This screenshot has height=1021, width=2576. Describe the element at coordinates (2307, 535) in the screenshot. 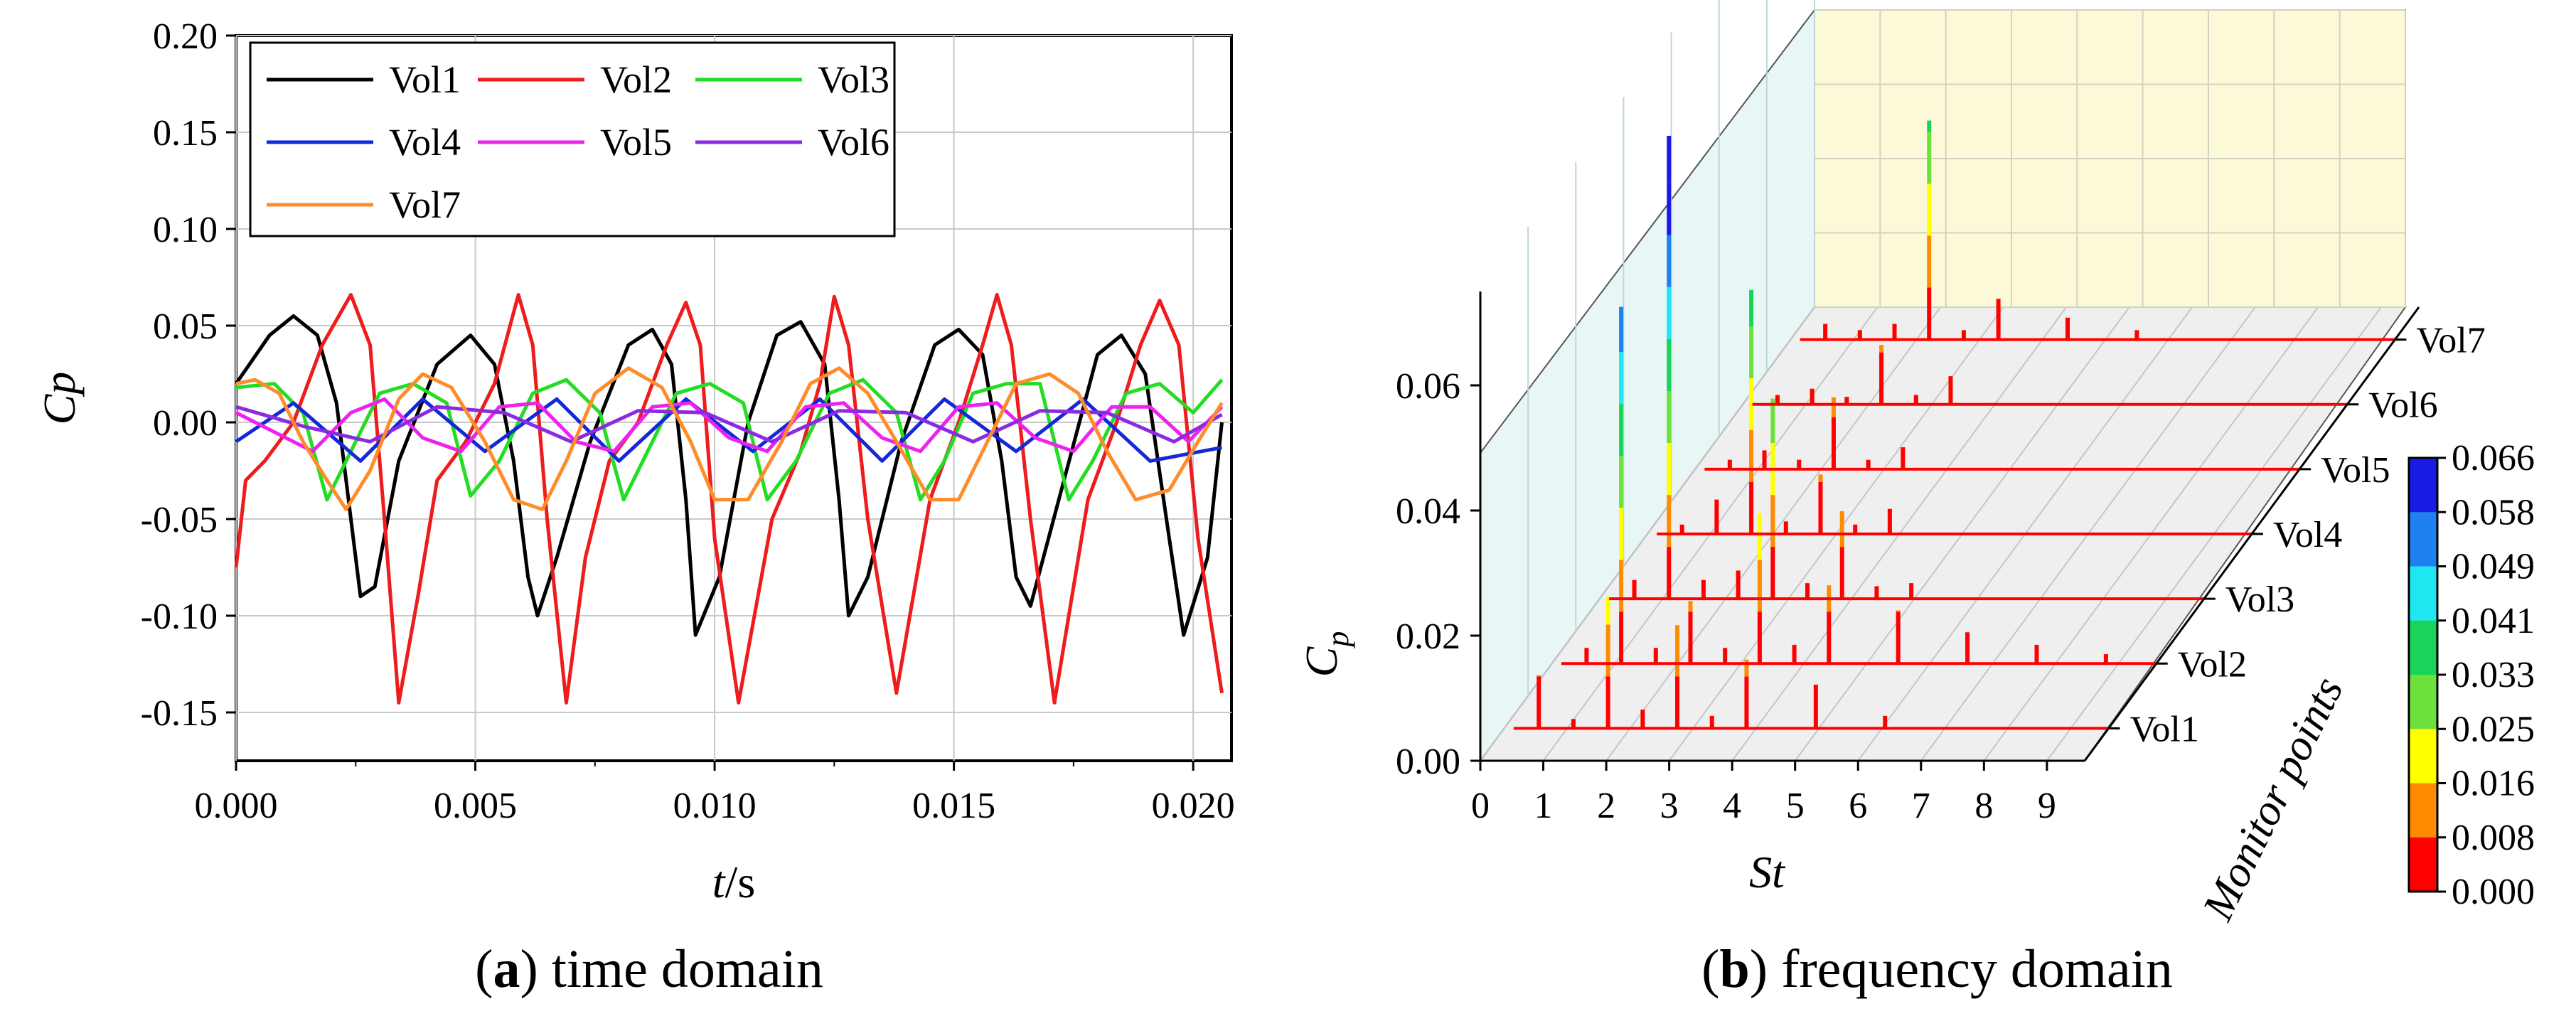

I see `panel-b-depth-tick-label: Vol4` at that location.